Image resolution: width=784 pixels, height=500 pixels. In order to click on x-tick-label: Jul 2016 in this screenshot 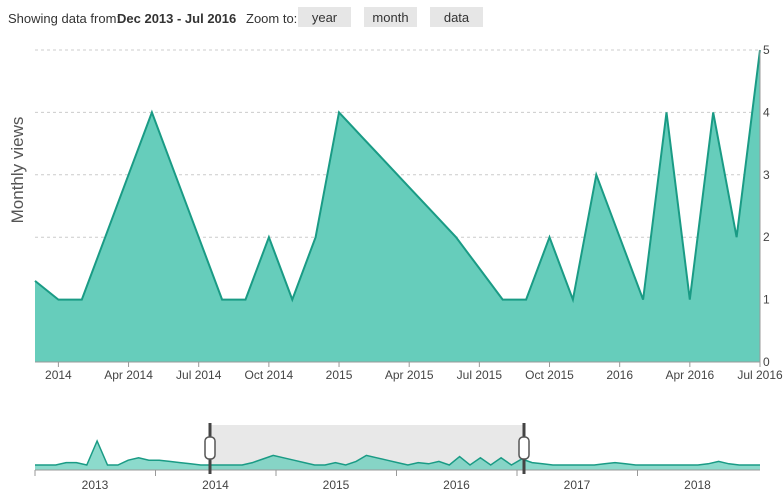, I will do `click(760, 375)`.